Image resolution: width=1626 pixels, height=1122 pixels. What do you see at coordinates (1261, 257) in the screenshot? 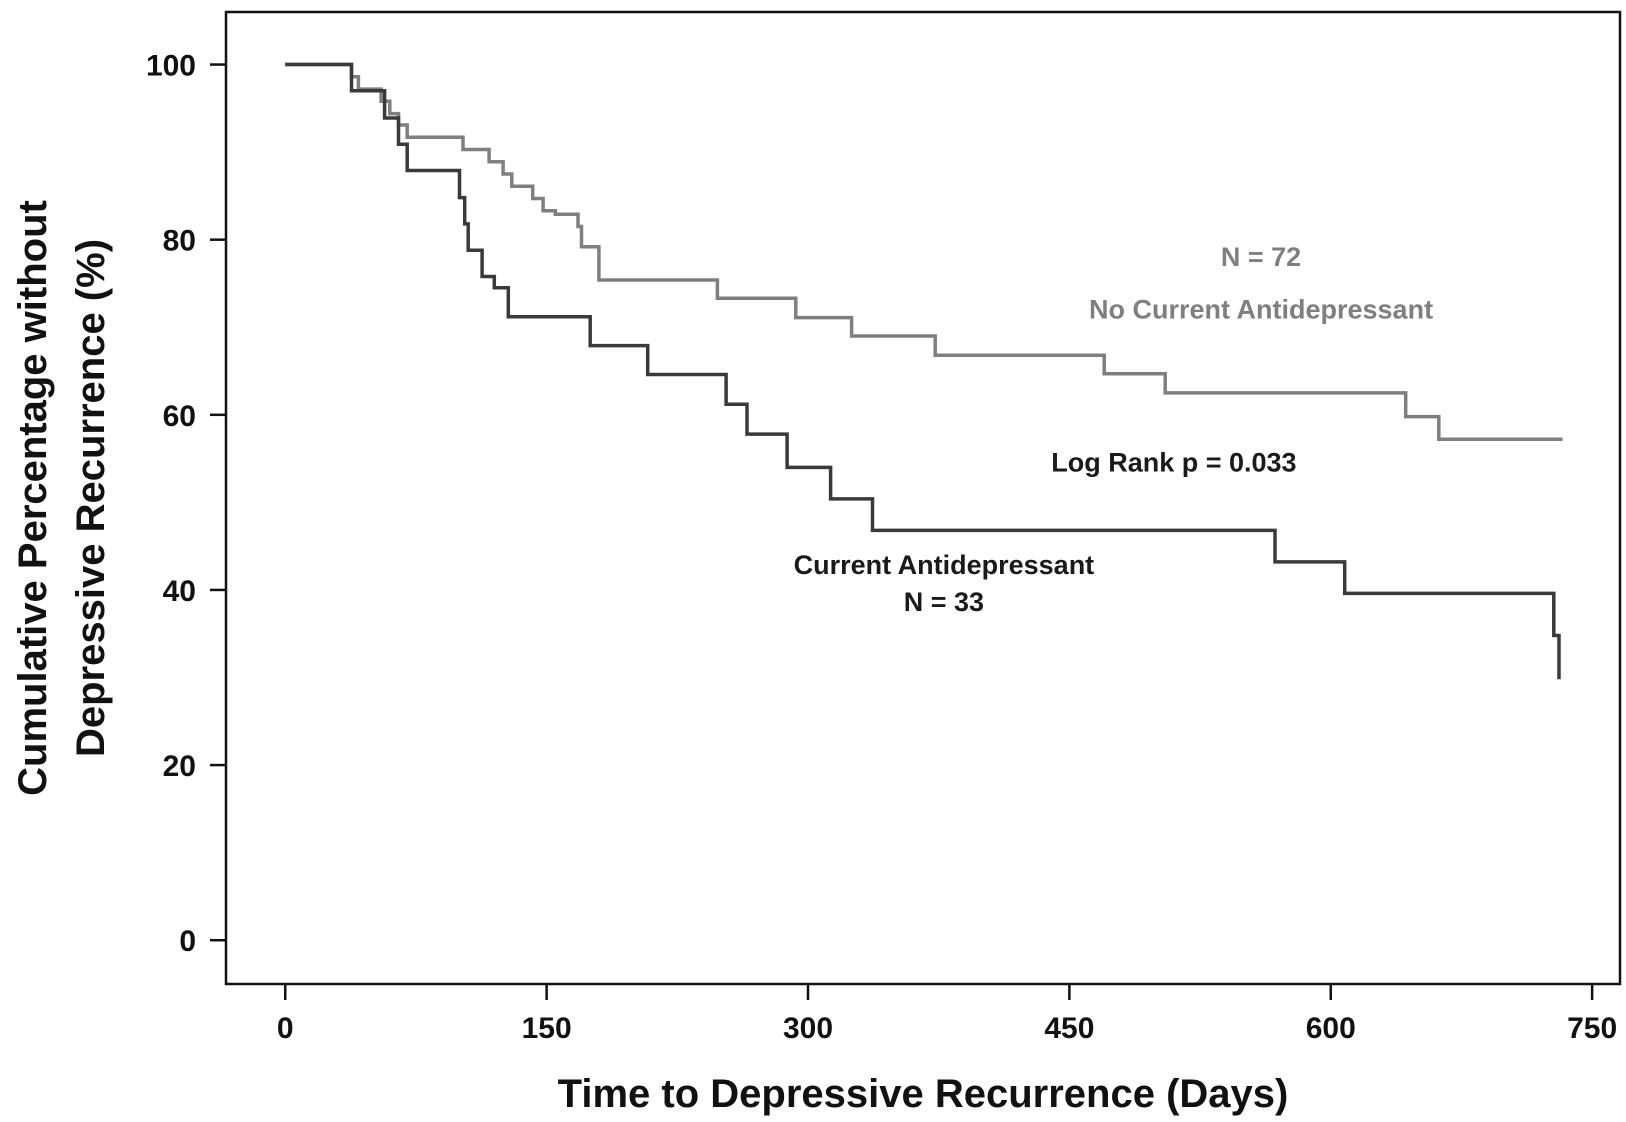
I see `annotation-0: N = 72` at bounding box center [1261, 257].